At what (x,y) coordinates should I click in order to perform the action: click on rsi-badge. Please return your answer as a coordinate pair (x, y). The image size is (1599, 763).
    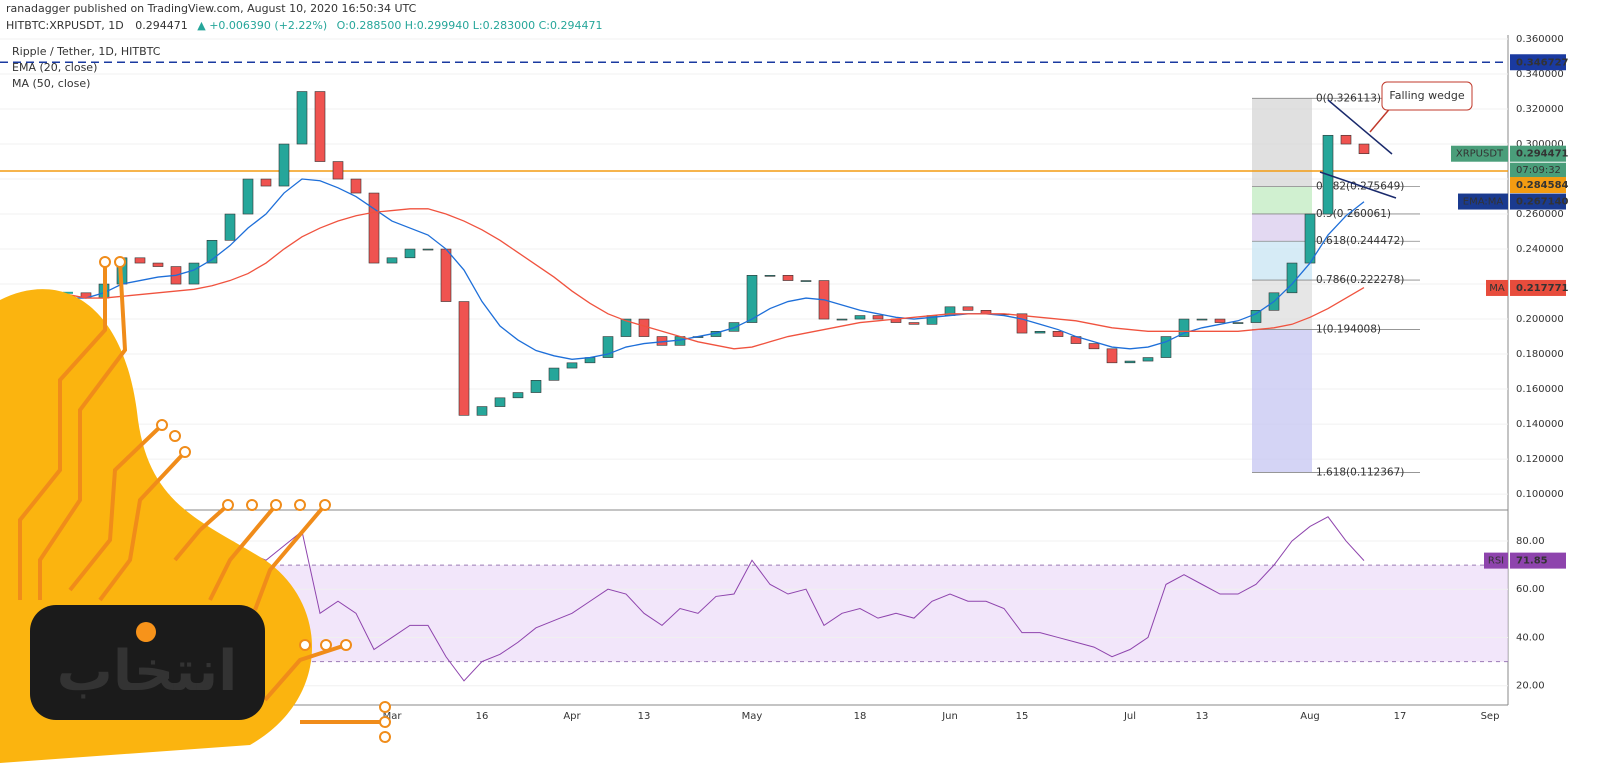
    Looking at the image, I should click on (1538, 560).